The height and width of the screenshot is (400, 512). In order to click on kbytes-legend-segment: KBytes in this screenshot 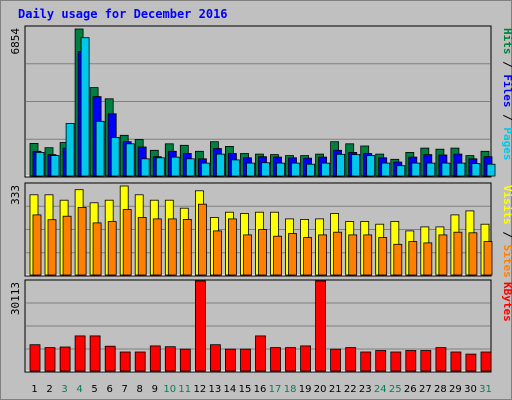, I will do `click(506, 302)`.